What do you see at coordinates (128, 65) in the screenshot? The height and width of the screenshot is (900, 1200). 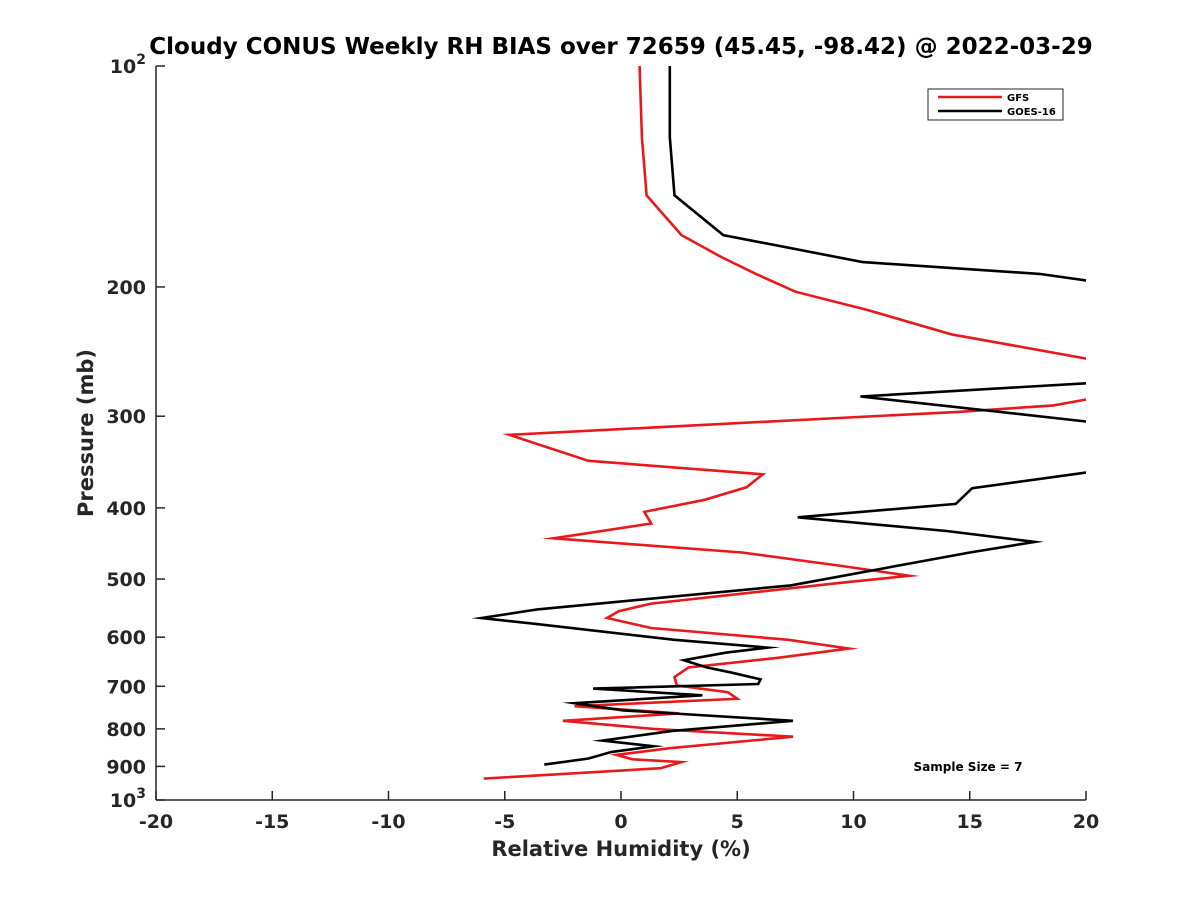 I see `y-tick-label: 10²` at bounding box center [128, 65].